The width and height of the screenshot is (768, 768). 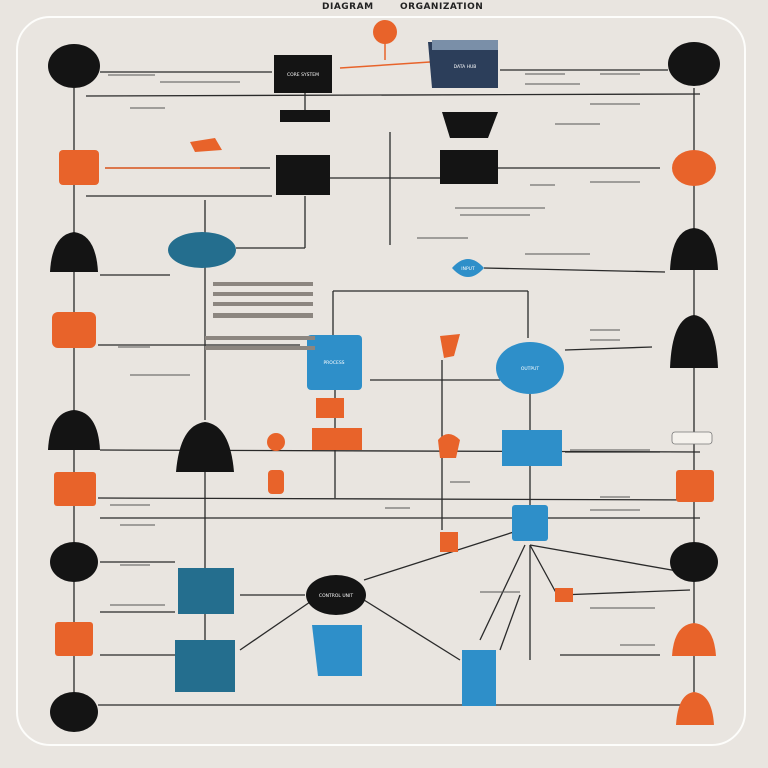 What do you see at coordinates (386, 107) in the screenshot?
I see `top-boxes: CORE SYSTEM DATA HUB` at bounding box center [386, 107].